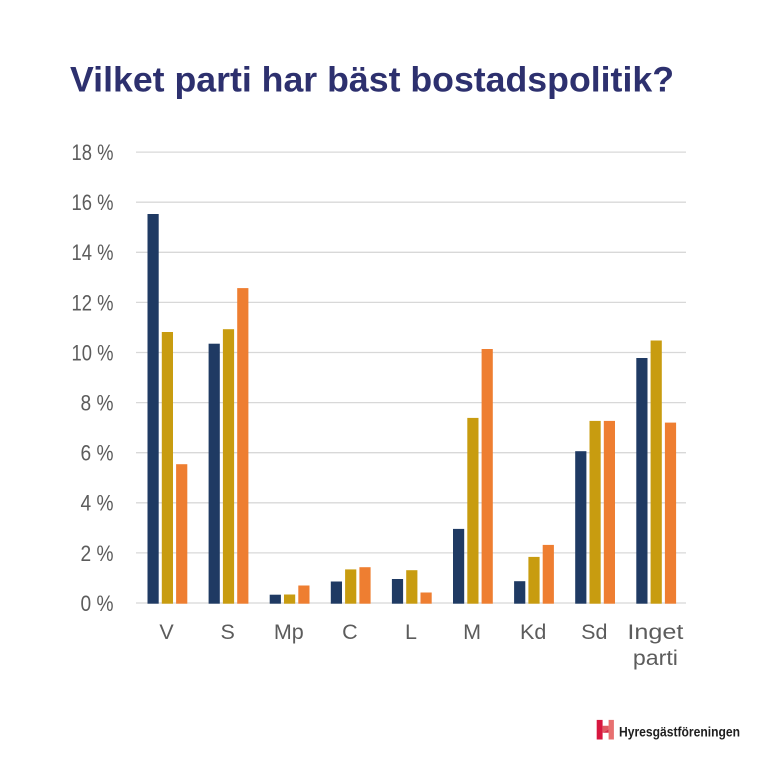 The image size is (767, 772). Describe the element at coordinates (655, 632) in the screenshot. I see `svg-text: Inget` at that location.